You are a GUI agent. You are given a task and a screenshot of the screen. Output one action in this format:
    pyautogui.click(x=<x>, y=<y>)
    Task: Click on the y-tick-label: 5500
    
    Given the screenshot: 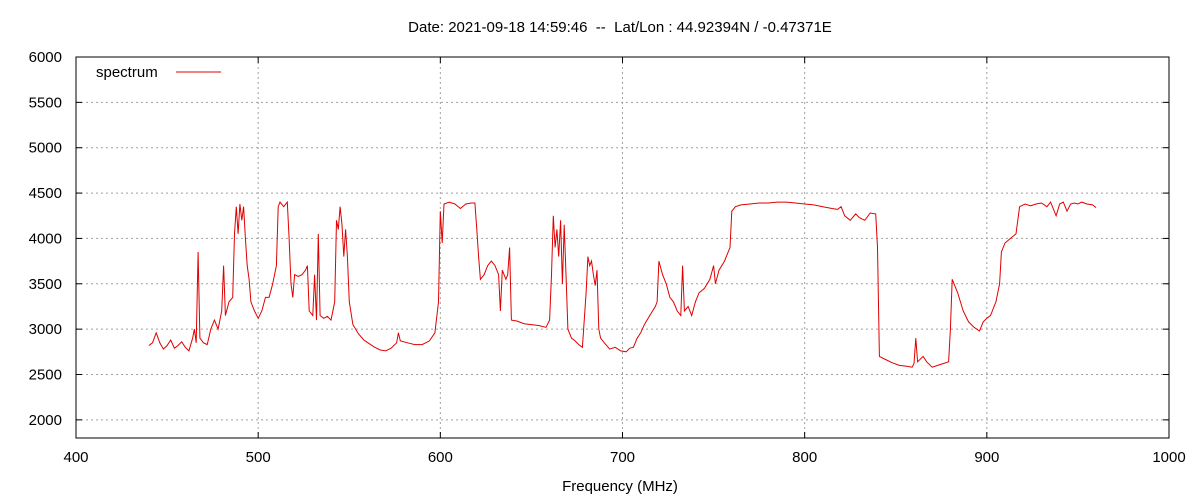 What is the action you would take?
    pyautogui.click(x=45, y=102)
    